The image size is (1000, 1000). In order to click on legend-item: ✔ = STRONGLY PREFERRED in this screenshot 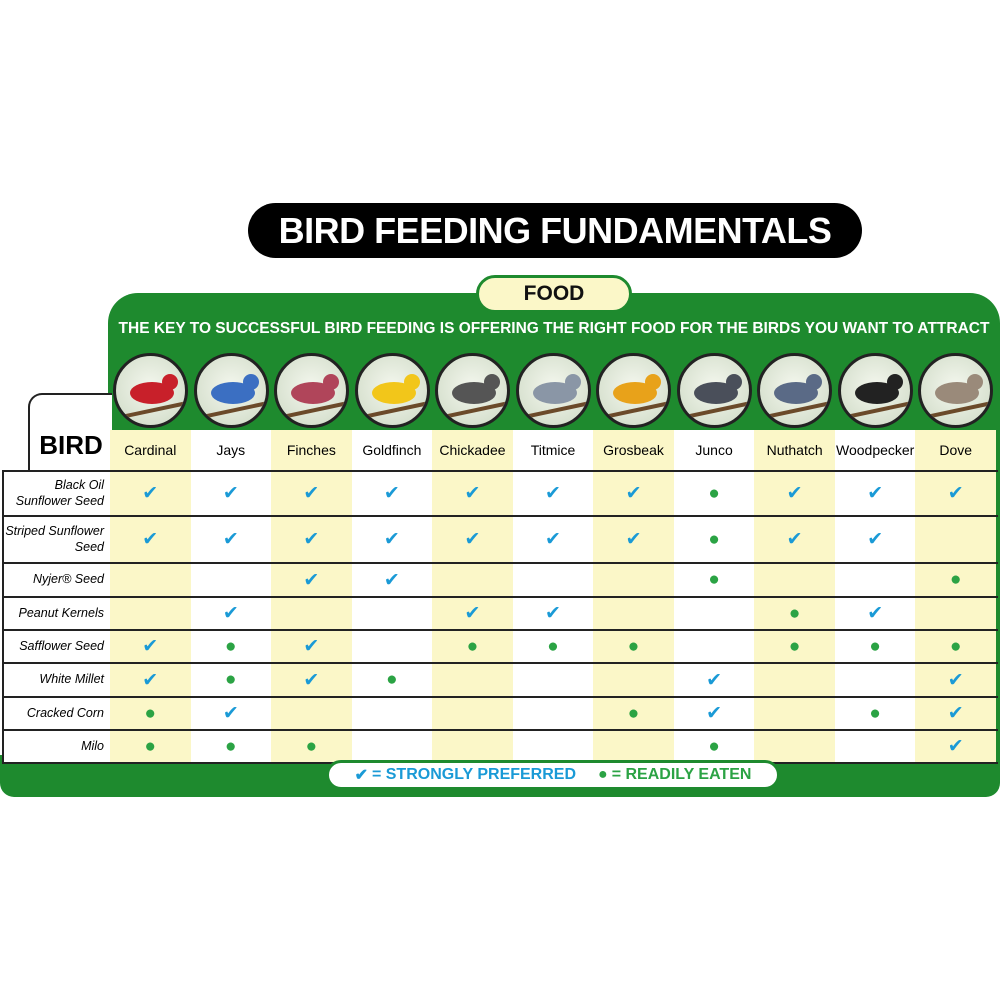, I will do `click(465, 775)`.